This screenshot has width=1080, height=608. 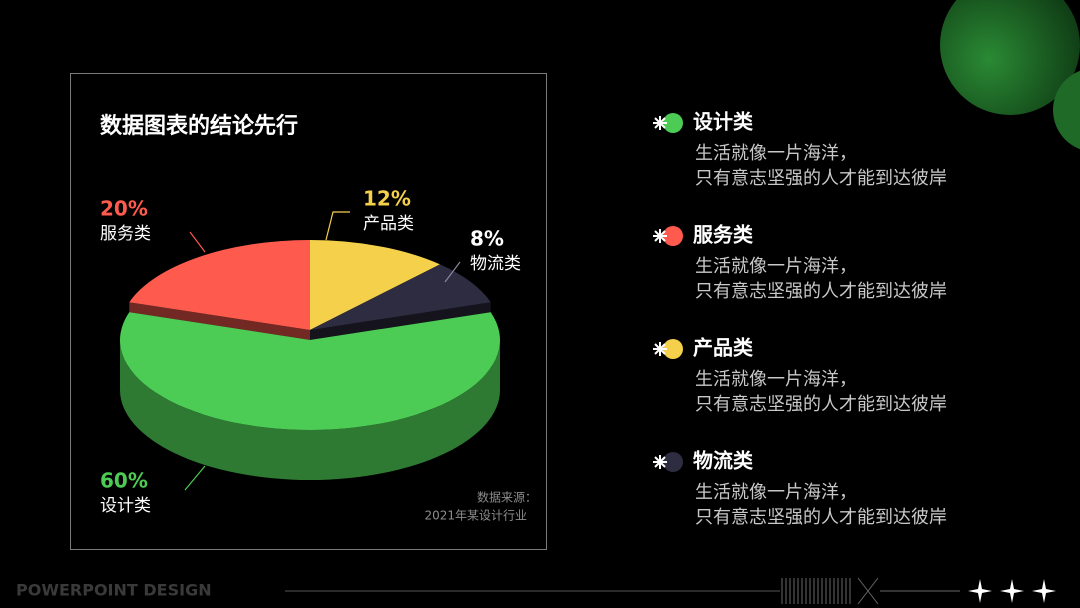 I want to click on value-label: 20%, so click(x=124, y=209).